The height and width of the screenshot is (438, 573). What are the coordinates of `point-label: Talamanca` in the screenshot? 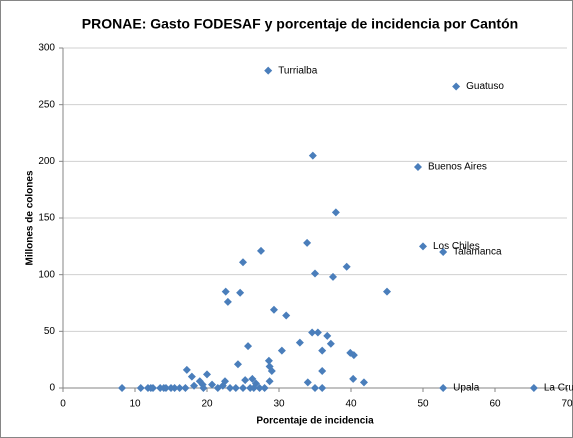 It's located at (477, 252).